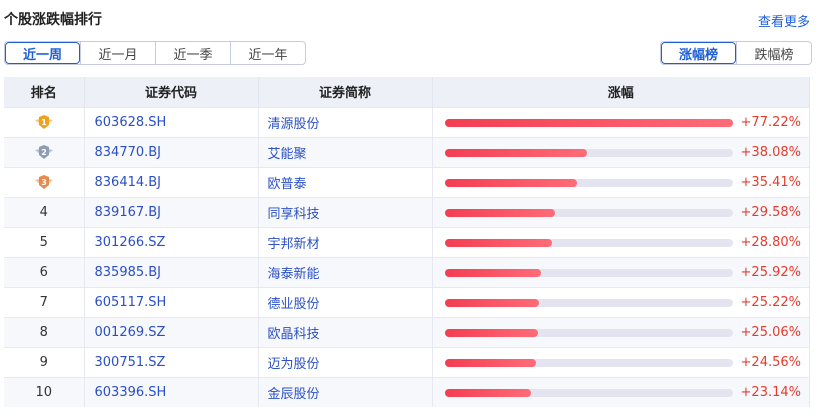 This screenshot has width=820, height=417. I want to click on table-row: 1 603628.SH 清源股份 +77.22%, so click(407, 121).